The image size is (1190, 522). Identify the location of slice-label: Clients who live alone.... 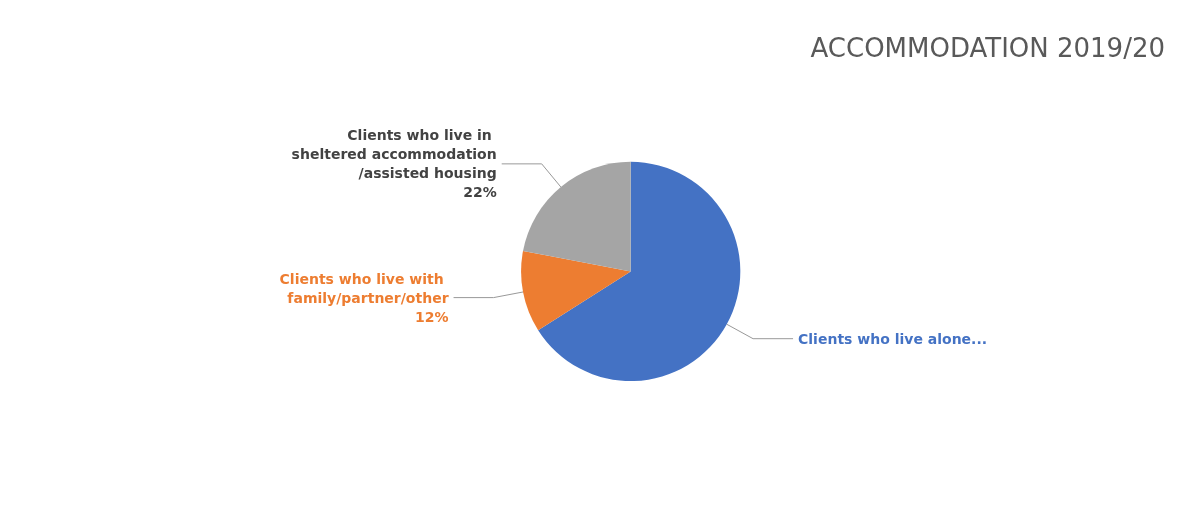
(893, 338).